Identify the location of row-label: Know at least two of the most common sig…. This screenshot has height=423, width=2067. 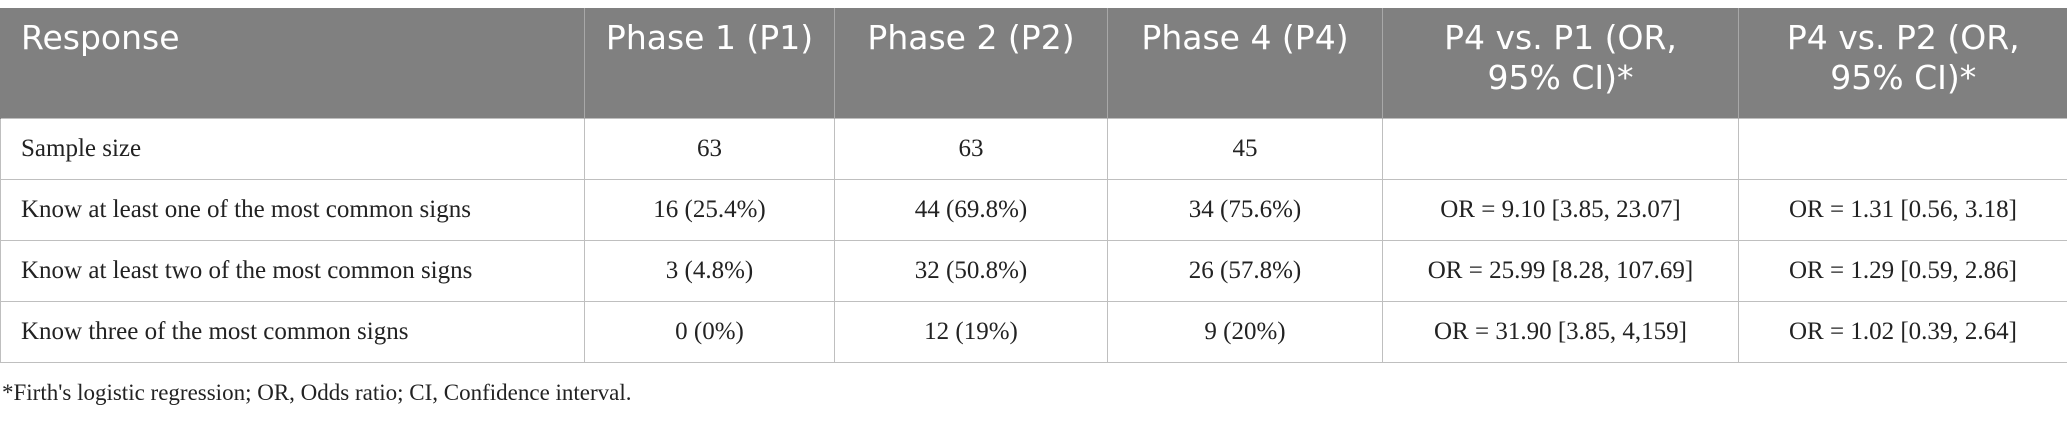
(292, 270).